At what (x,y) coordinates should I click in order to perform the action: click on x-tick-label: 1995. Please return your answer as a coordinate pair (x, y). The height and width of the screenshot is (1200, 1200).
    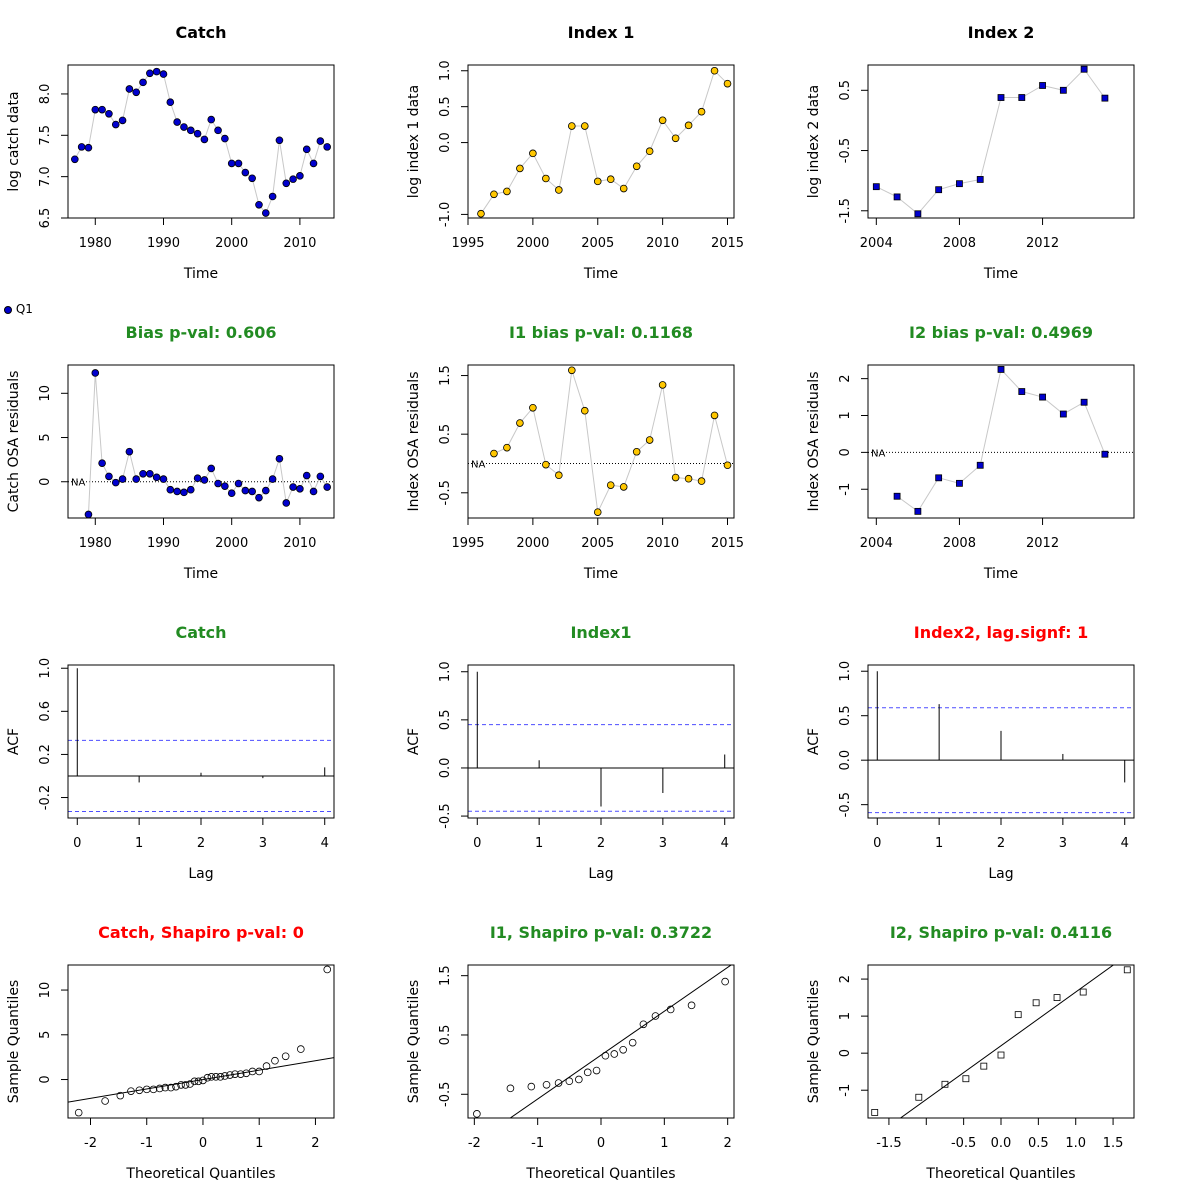
    Looking at the image, I should click on (467, 243).